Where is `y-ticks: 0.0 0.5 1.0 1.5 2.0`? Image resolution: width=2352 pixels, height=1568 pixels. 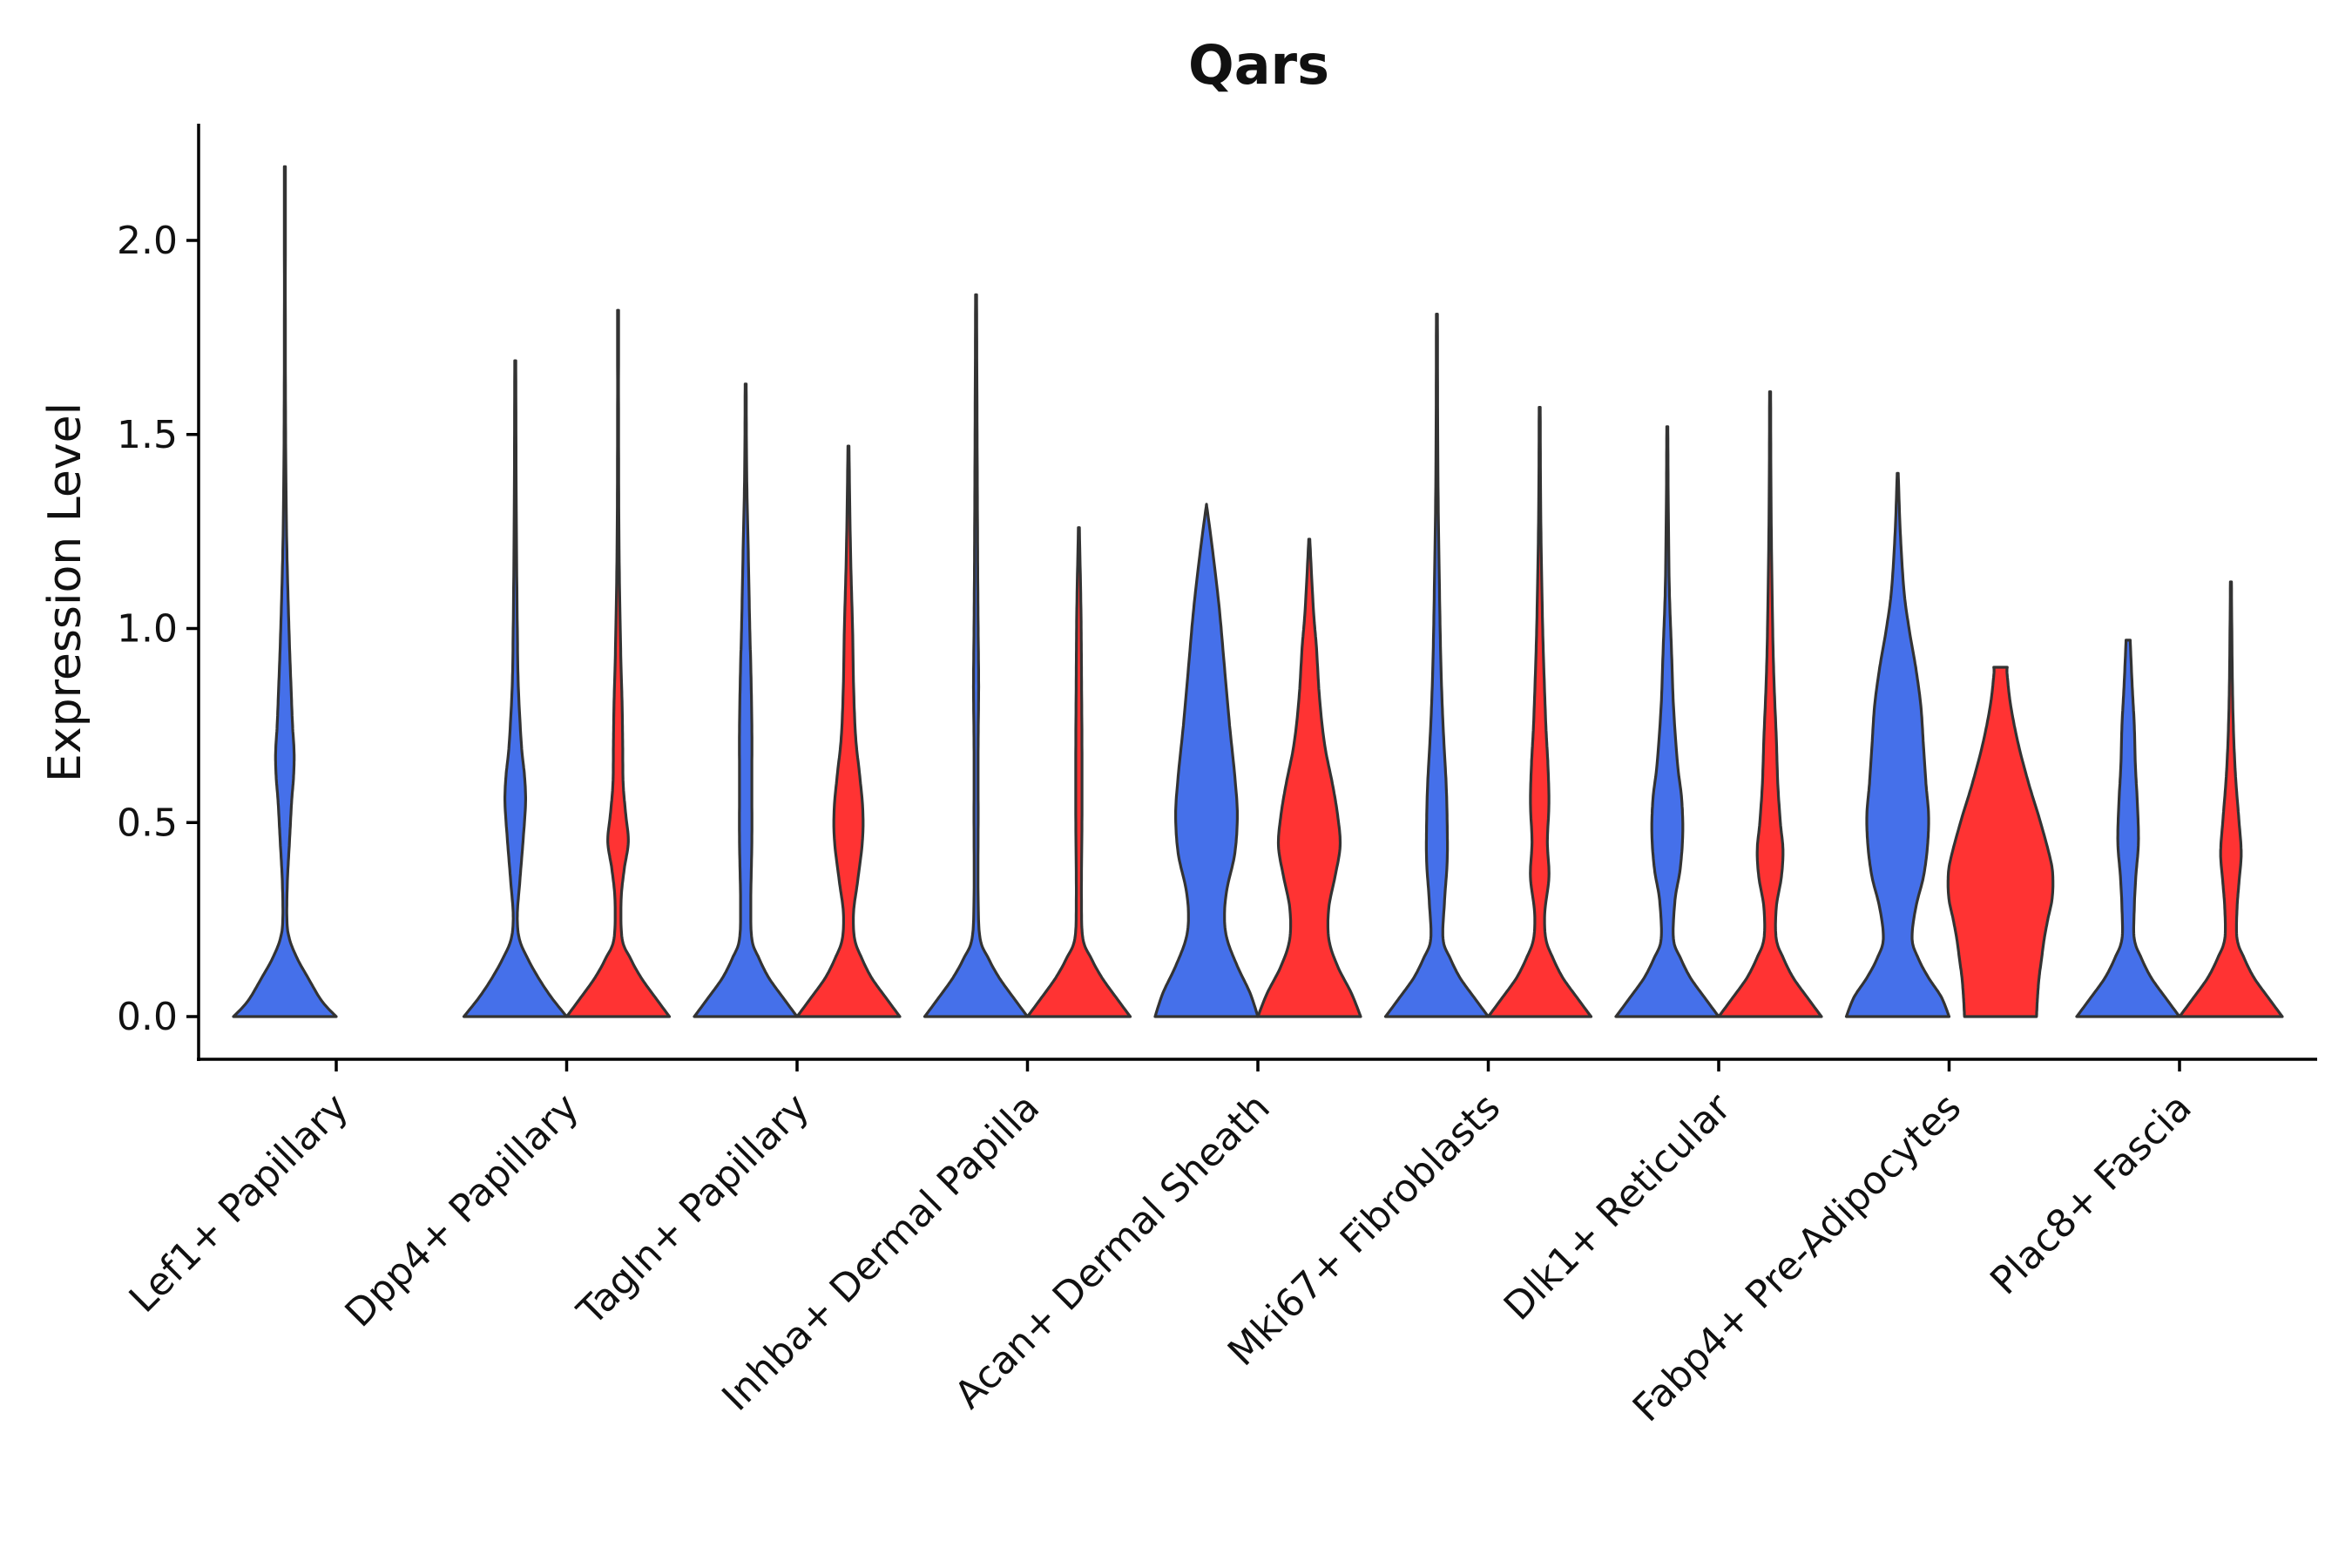 y-ticks: 0.0 0.5 1.0 1.5 2.0 is located at coordinates (158, 629).